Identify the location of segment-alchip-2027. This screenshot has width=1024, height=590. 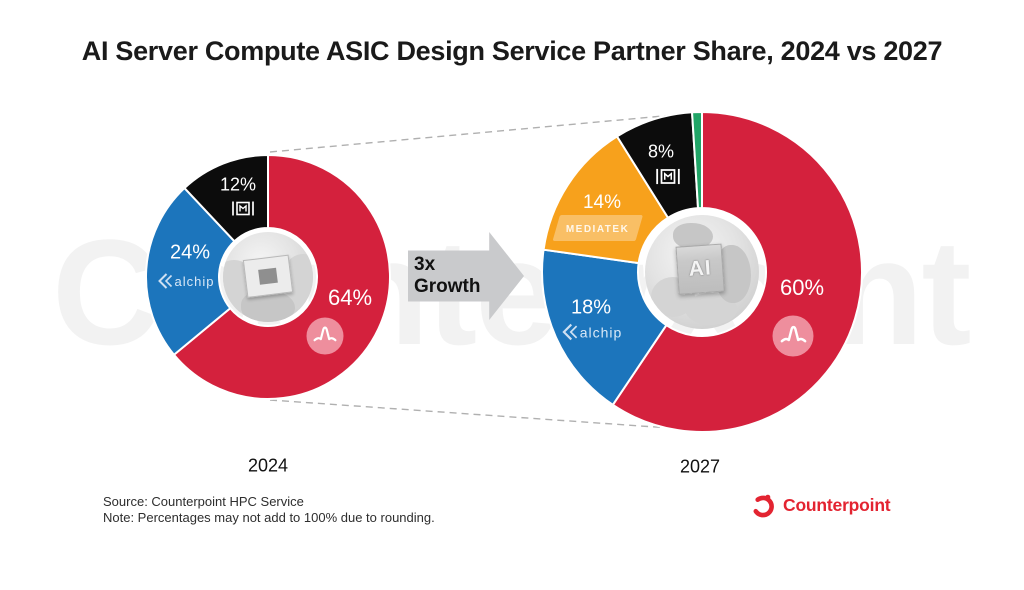
(604, 327).